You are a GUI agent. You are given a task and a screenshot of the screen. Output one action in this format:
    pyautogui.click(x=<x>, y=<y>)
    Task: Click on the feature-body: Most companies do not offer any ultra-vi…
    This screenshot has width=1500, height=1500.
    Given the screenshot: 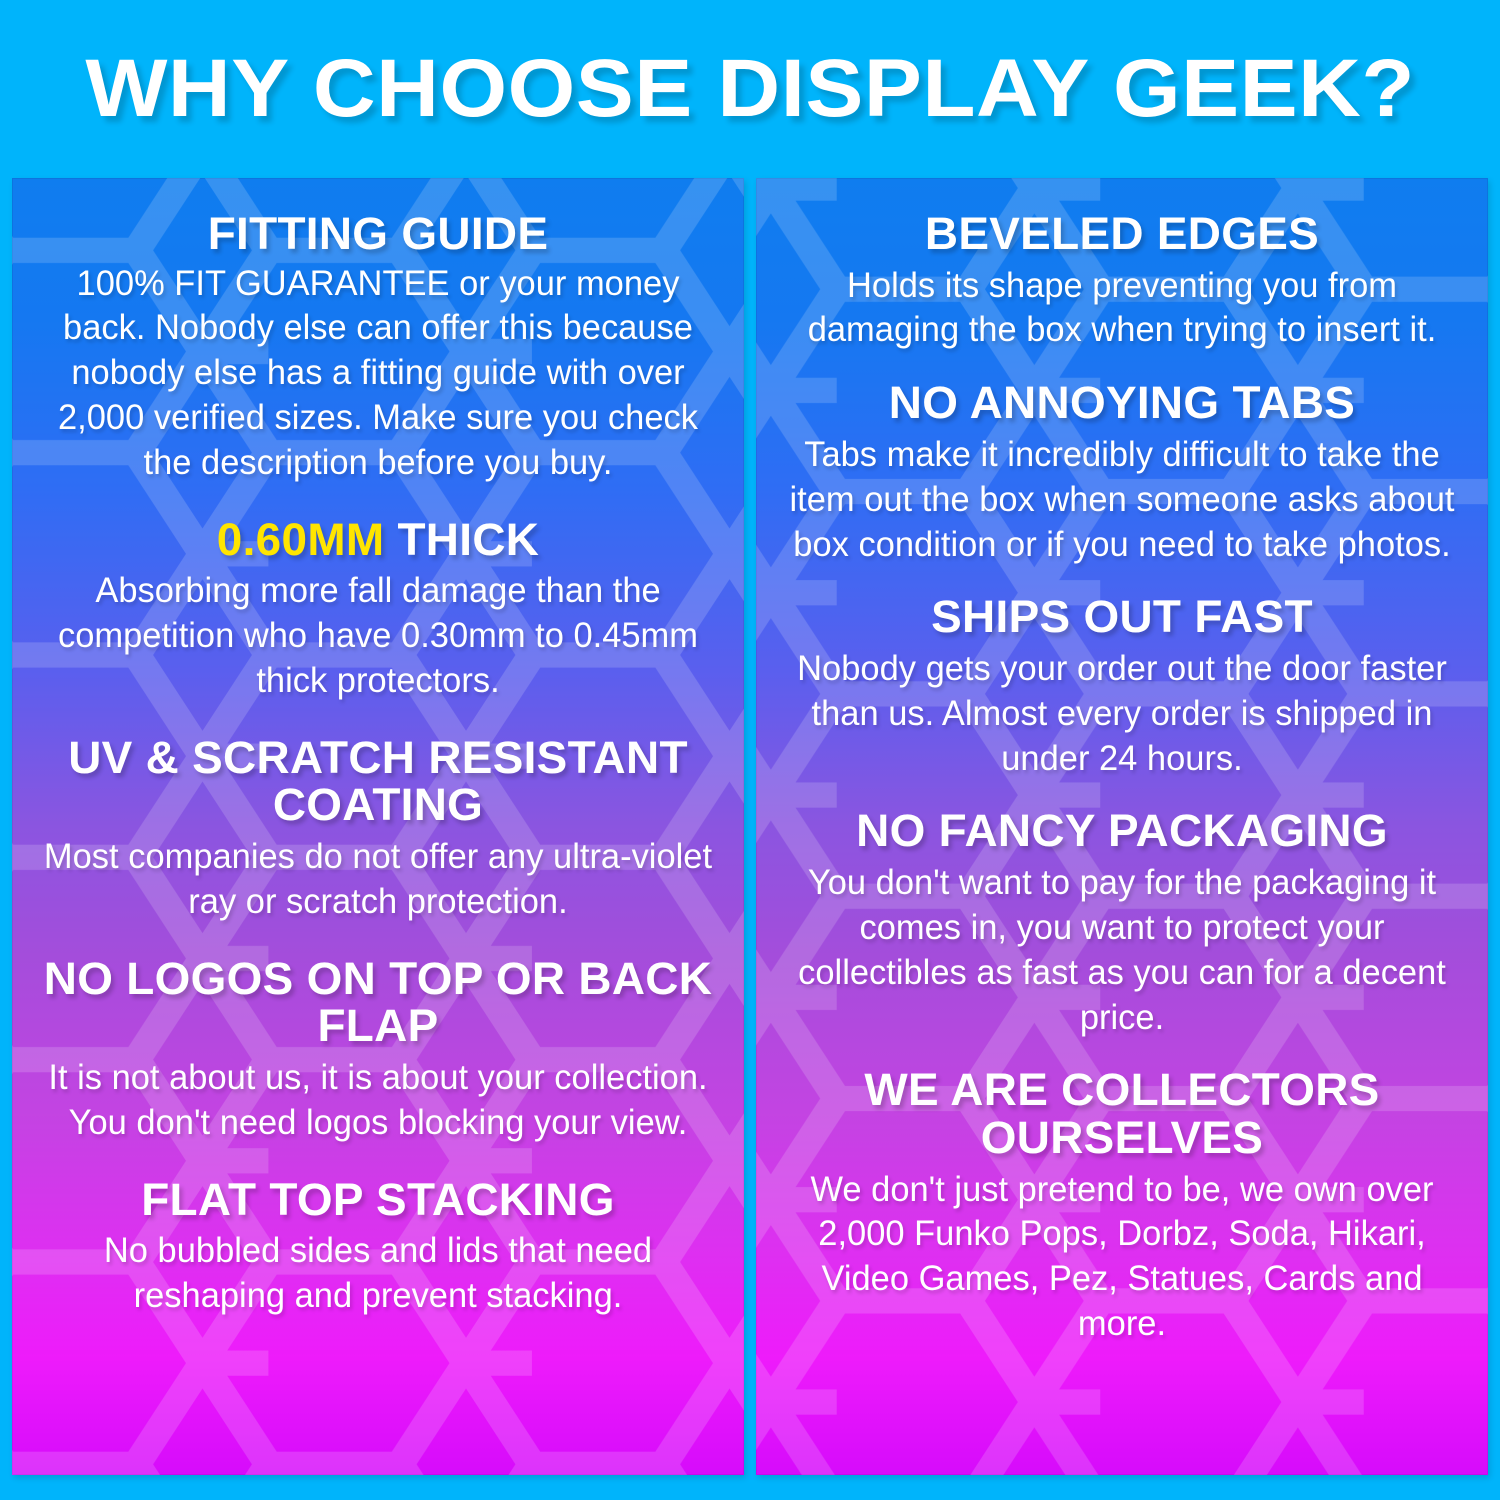 What is the action you would take?
    pyautogui.click(x=378, y=879)
    